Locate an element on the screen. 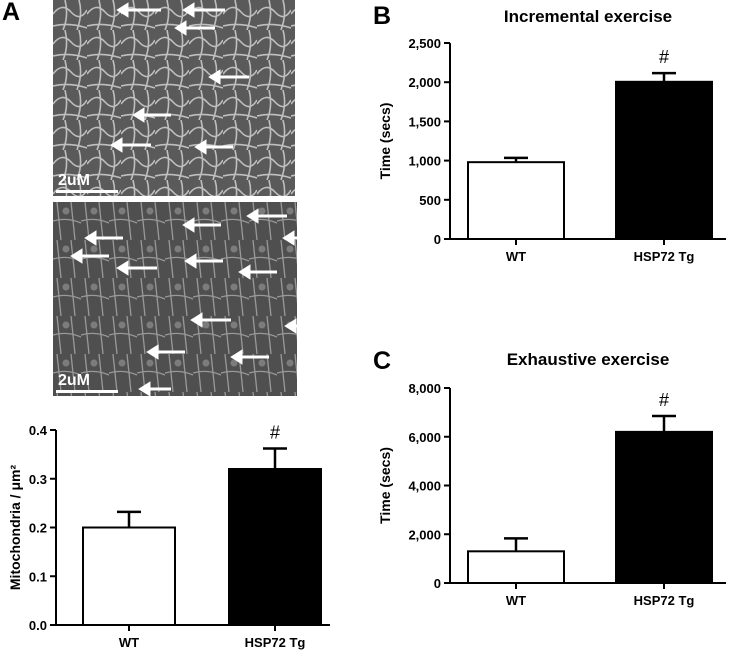  y-tick-label: 6,000 is located at coordinates (424, 437).